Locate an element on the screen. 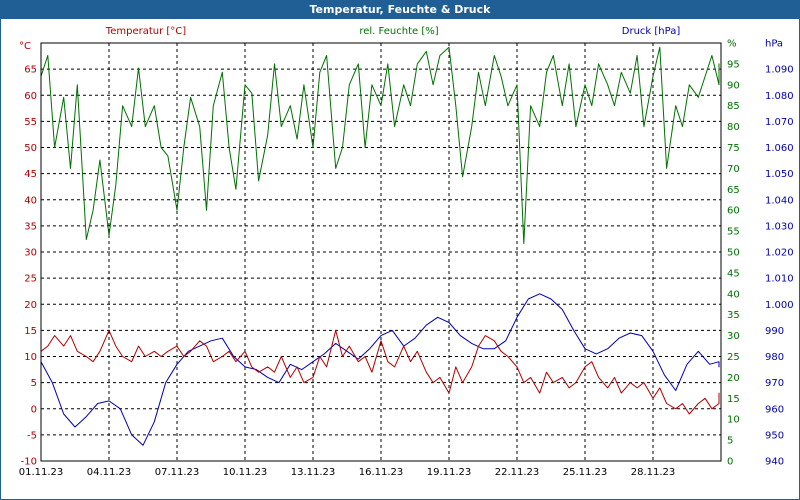 Image resolution: width=800 pixels, height=500 pixels. humidity-tick-label: 90 is located at coordinates (733, 85).